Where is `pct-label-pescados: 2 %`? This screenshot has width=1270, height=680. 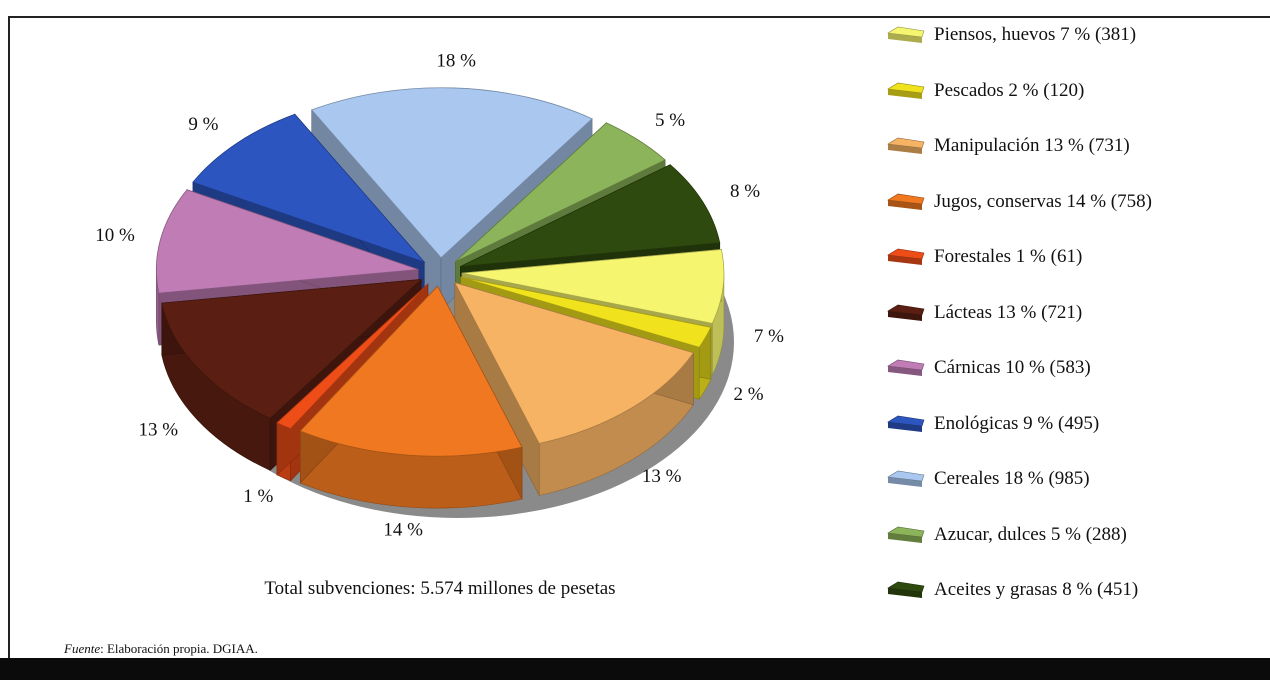 pct-label-pescados: 2 % is located at coordinates (748, 394).